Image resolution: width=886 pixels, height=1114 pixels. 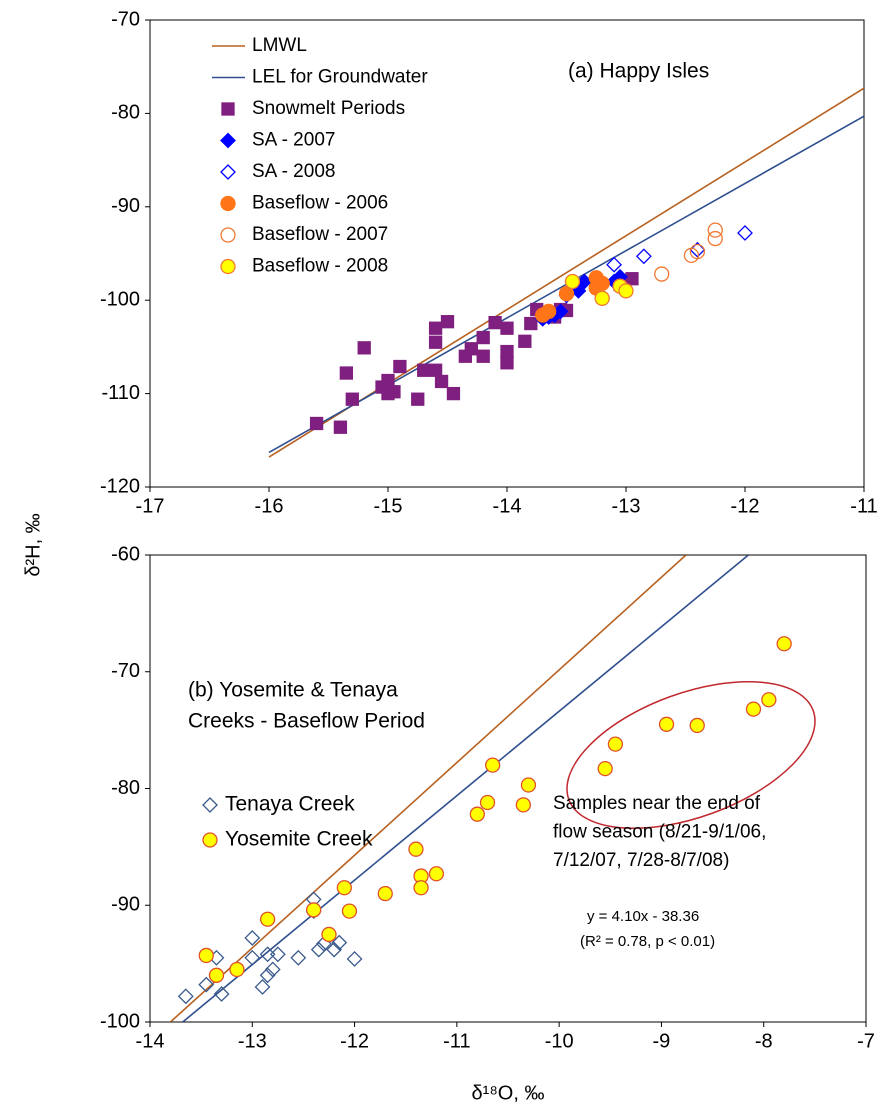 I want to click on x-tick-label: -15, so click(x=388, y=506).